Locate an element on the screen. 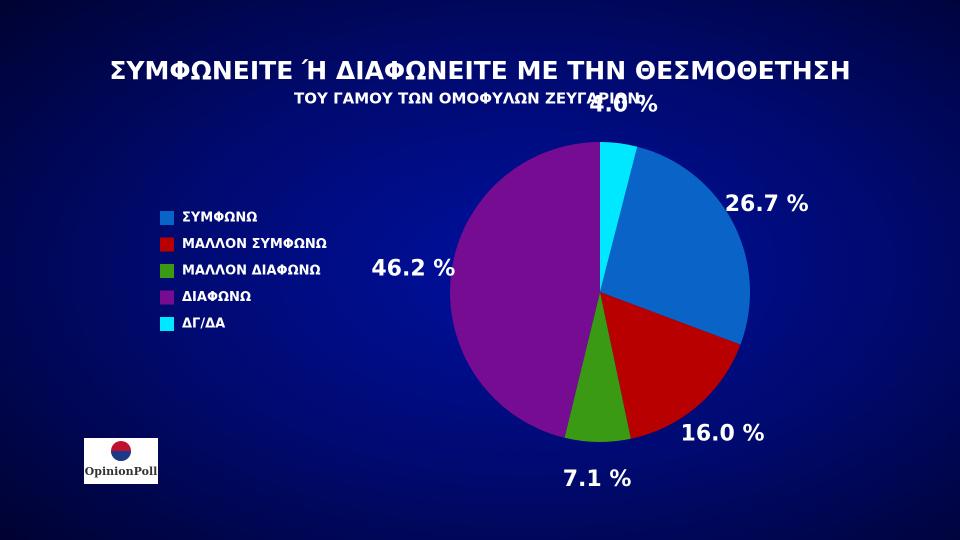 This screenshot has width=960, height=540. logo: OpinionPoll is located at coordinates (121, 461).